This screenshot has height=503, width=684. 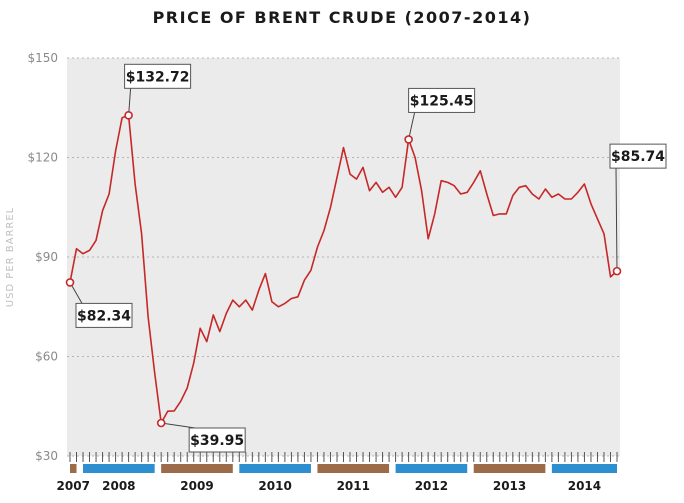 I want to click on x-axis-tick-marks, so click(x=343, y=457).